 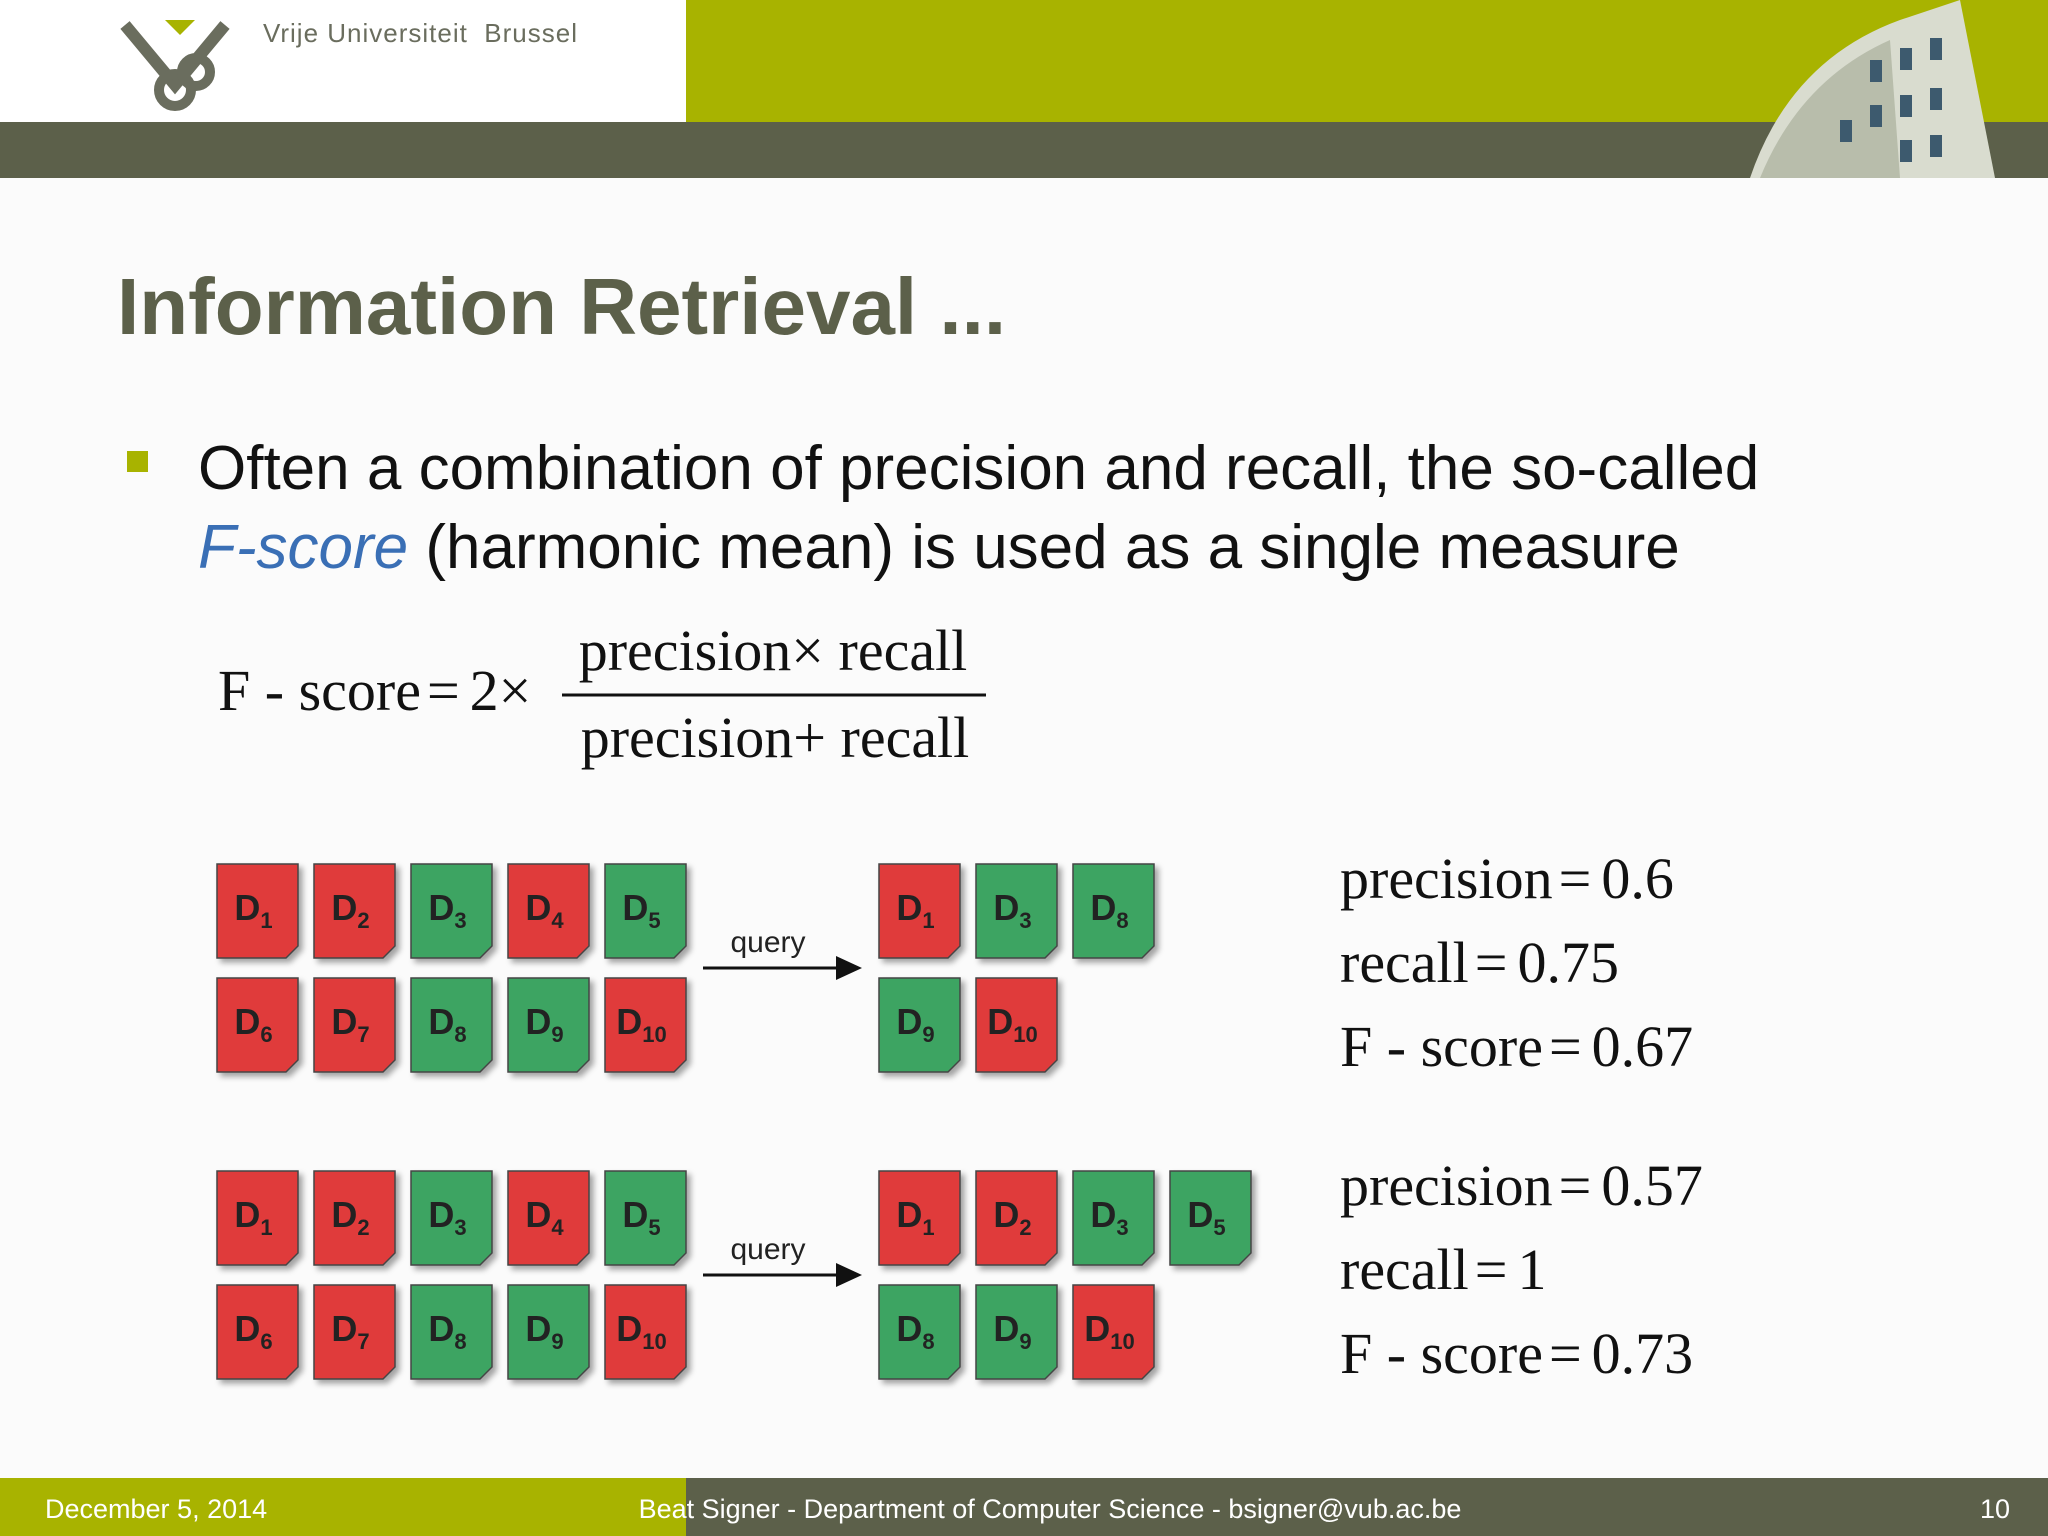 I want to click on footer-date: December 5, 2014, so click(x=156, y=1509).